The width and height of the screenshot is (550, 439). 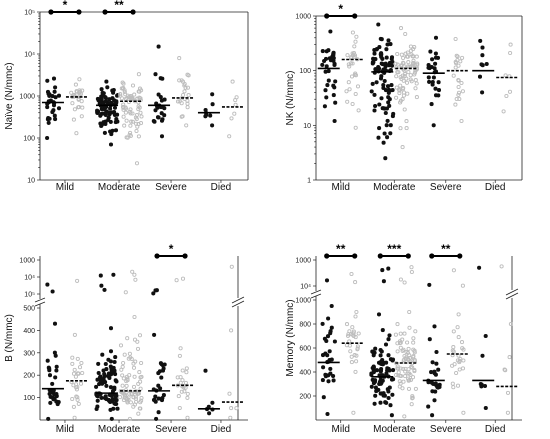 I want to click on y-tick-label: 200, so click(x=29, y=376).